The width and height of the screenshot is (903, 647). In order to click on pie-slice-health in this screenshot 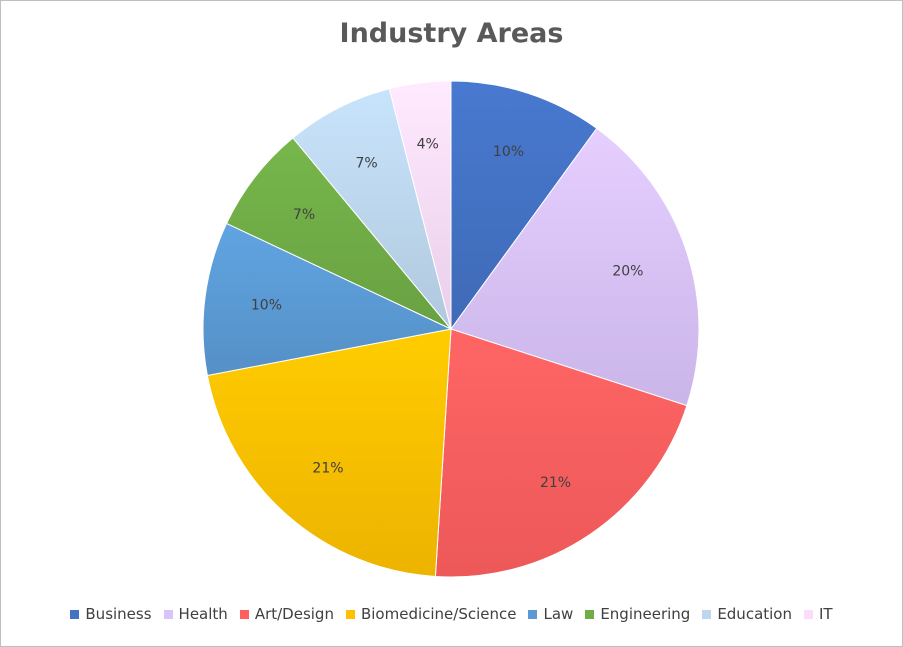, I will do `click(575, 267)`.